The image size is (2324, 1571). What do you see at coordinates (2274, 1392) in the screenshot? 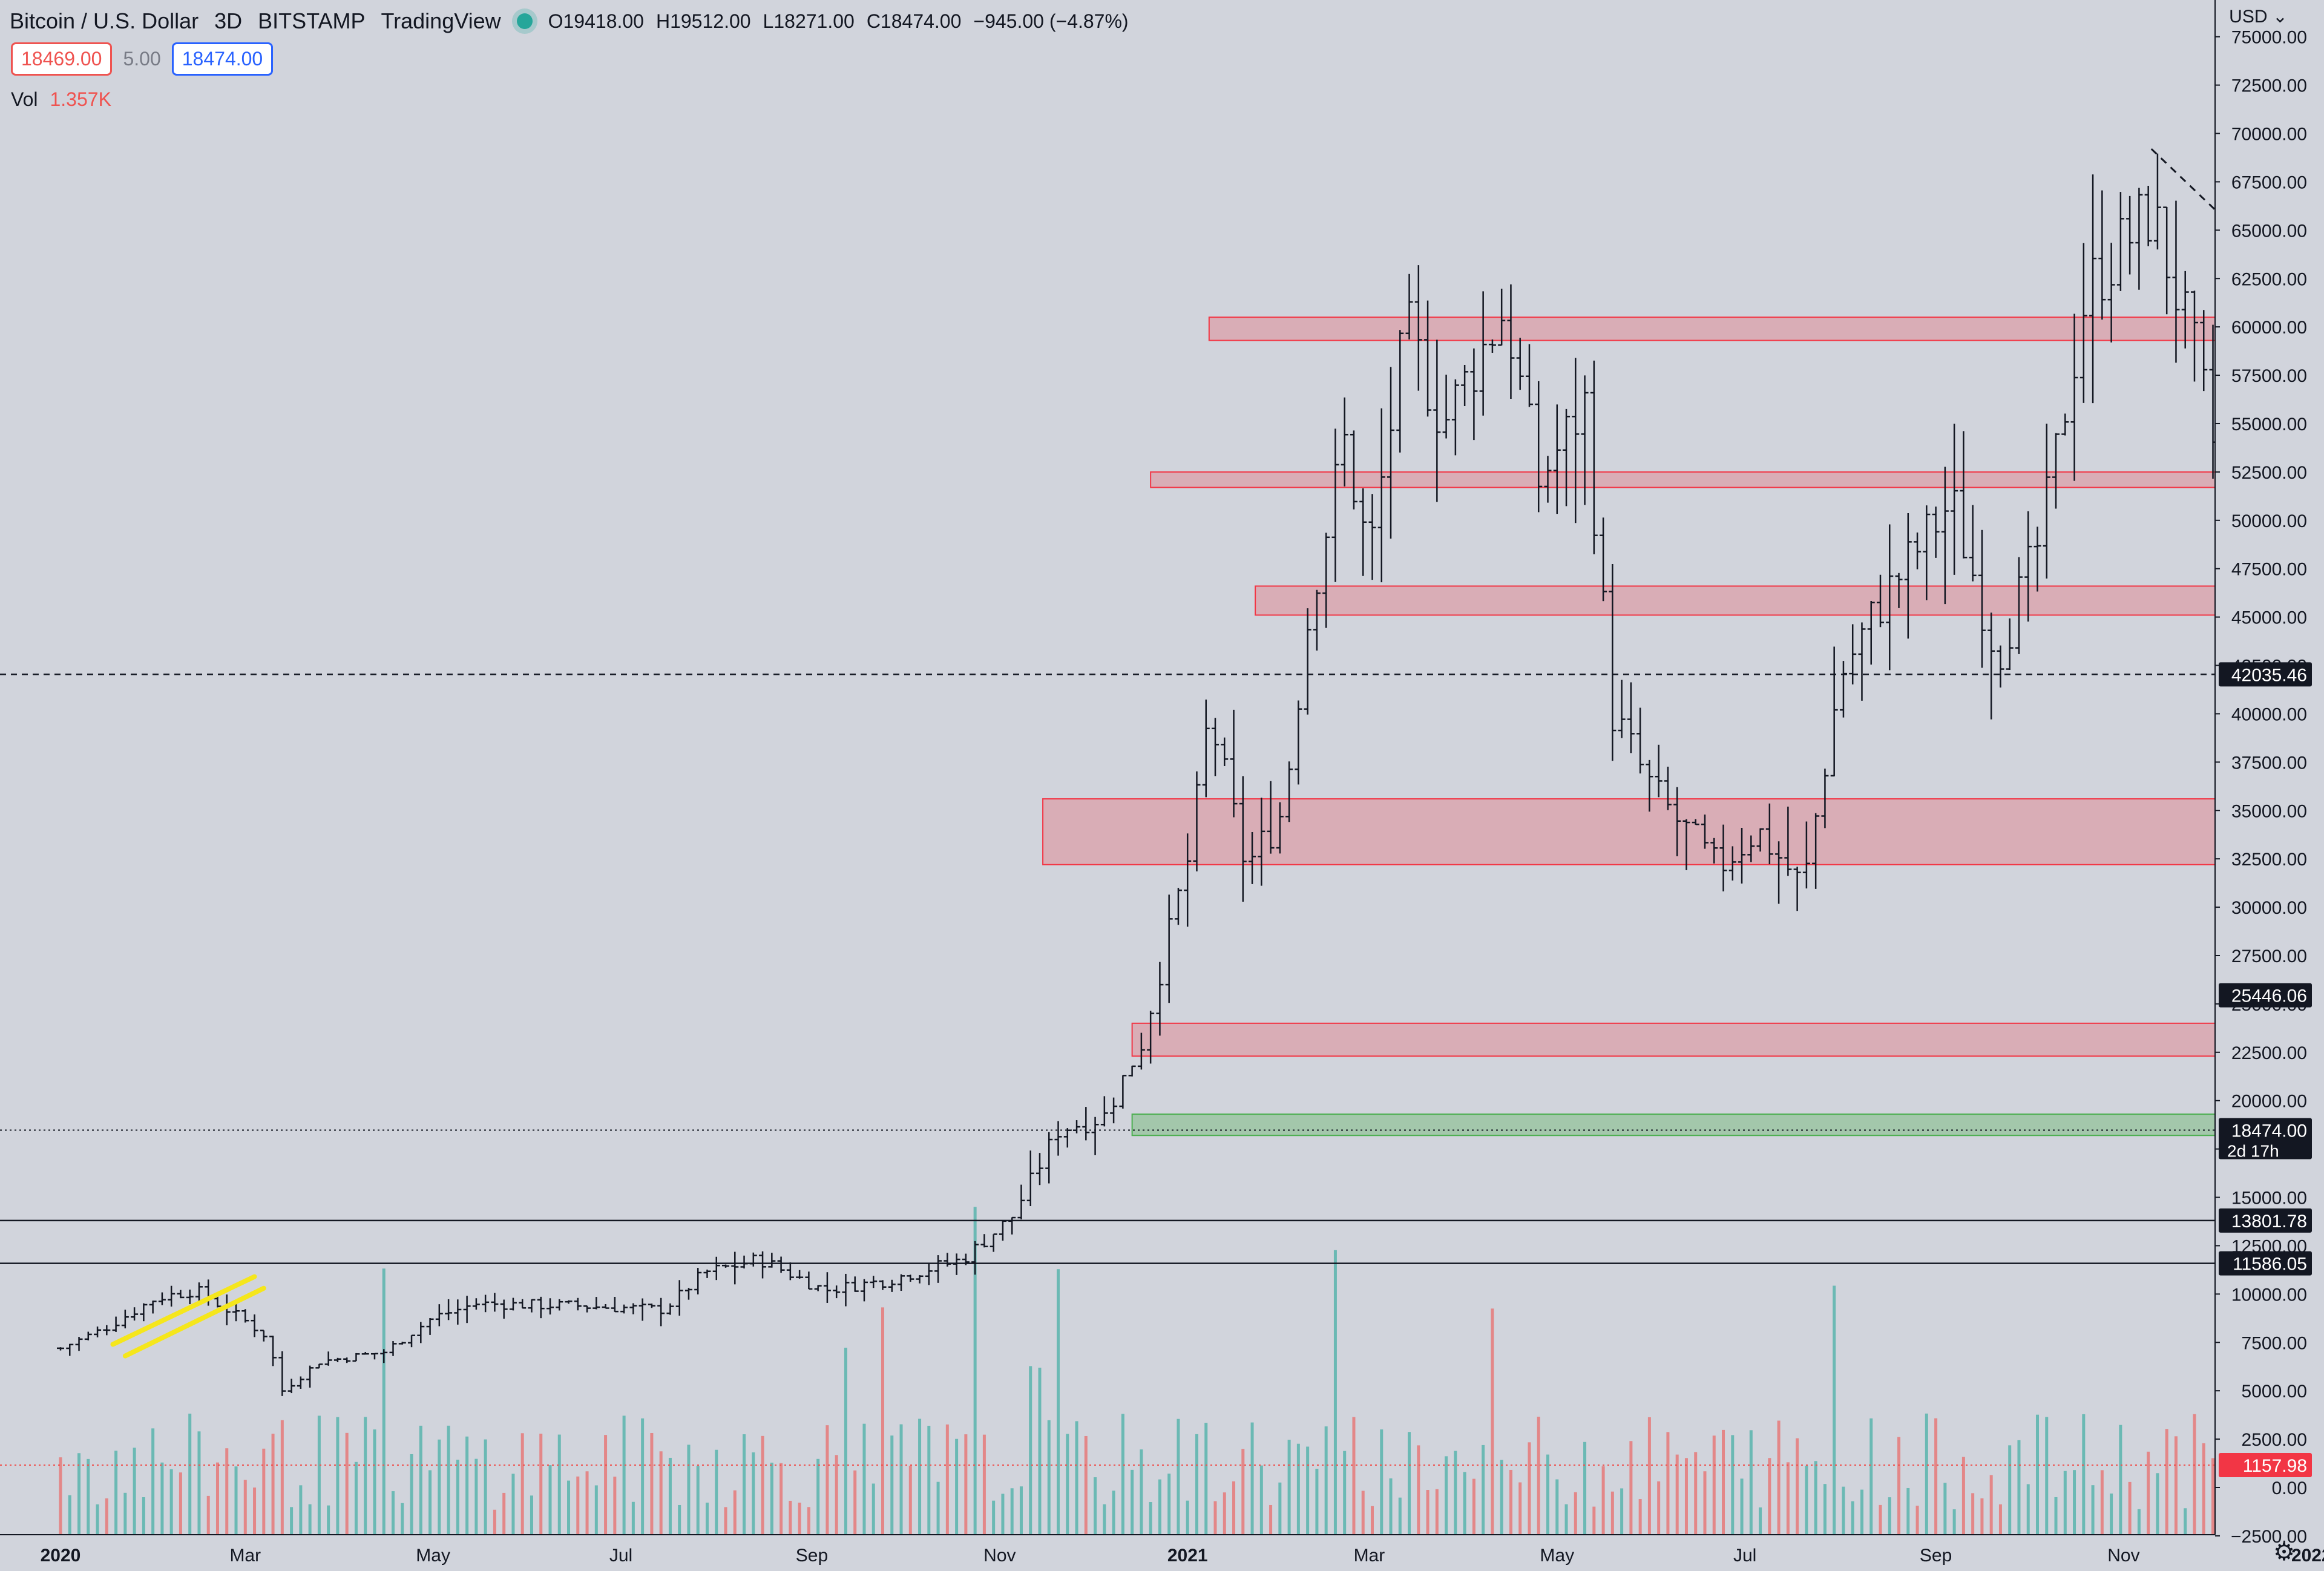
I see `price-tick-label: 5000.00` at bounding box center [2274, 1392].